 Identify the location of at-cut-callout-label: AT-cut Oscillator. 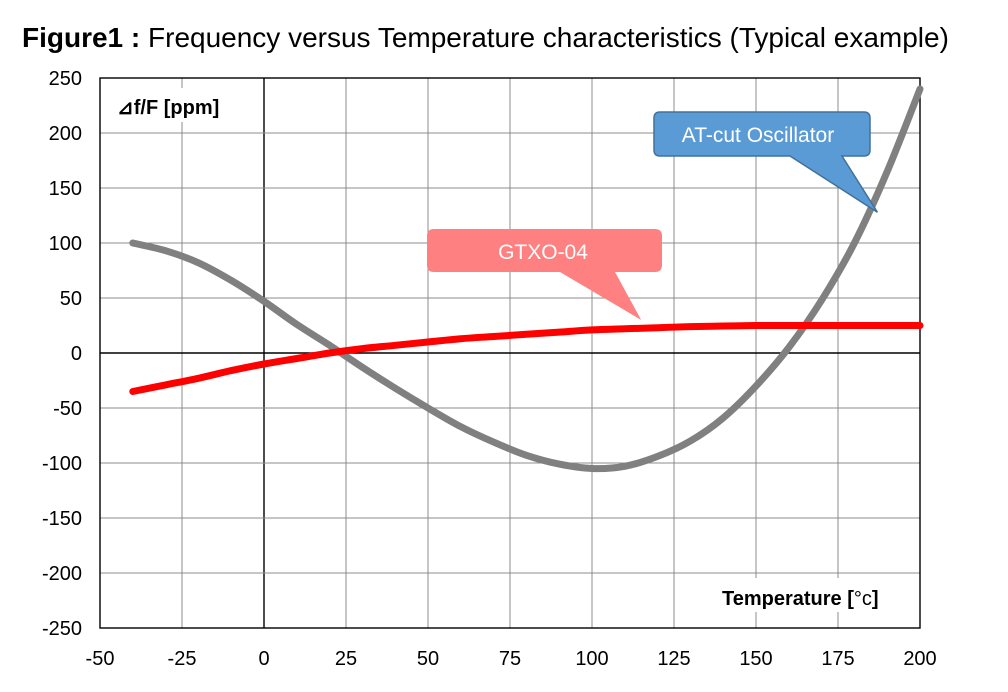
(758, 135).